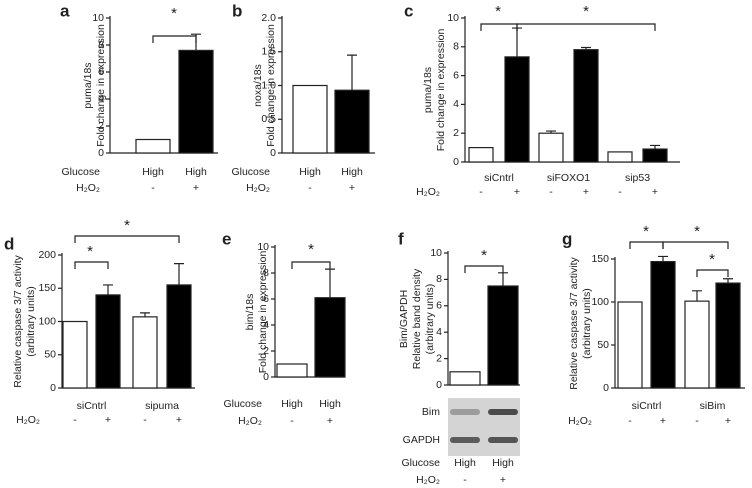  Describe the element at coordinates (439, 358) in the screenshot. I see `y-tick-label: 2` at that location.